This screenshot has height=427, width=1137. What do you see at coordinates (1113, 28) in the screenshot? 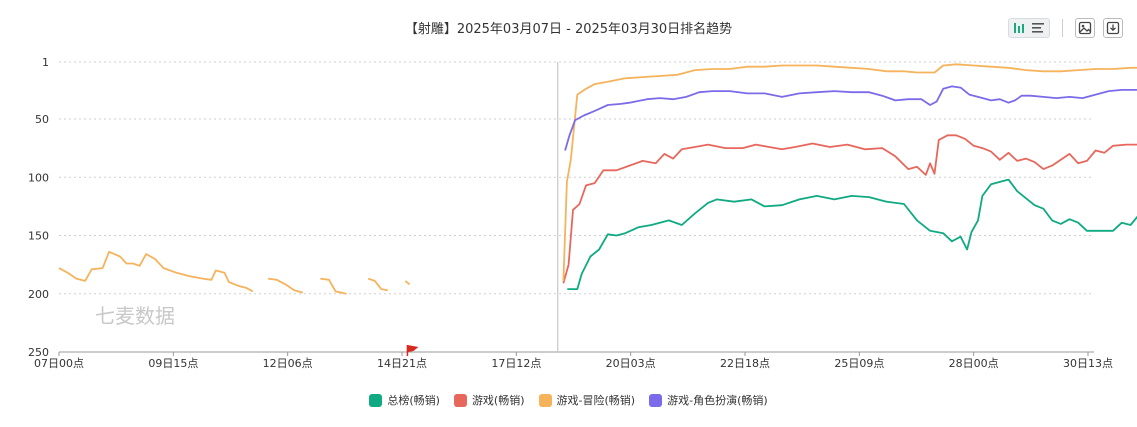
I see `download-icon` at bounding box center [1113, 28].